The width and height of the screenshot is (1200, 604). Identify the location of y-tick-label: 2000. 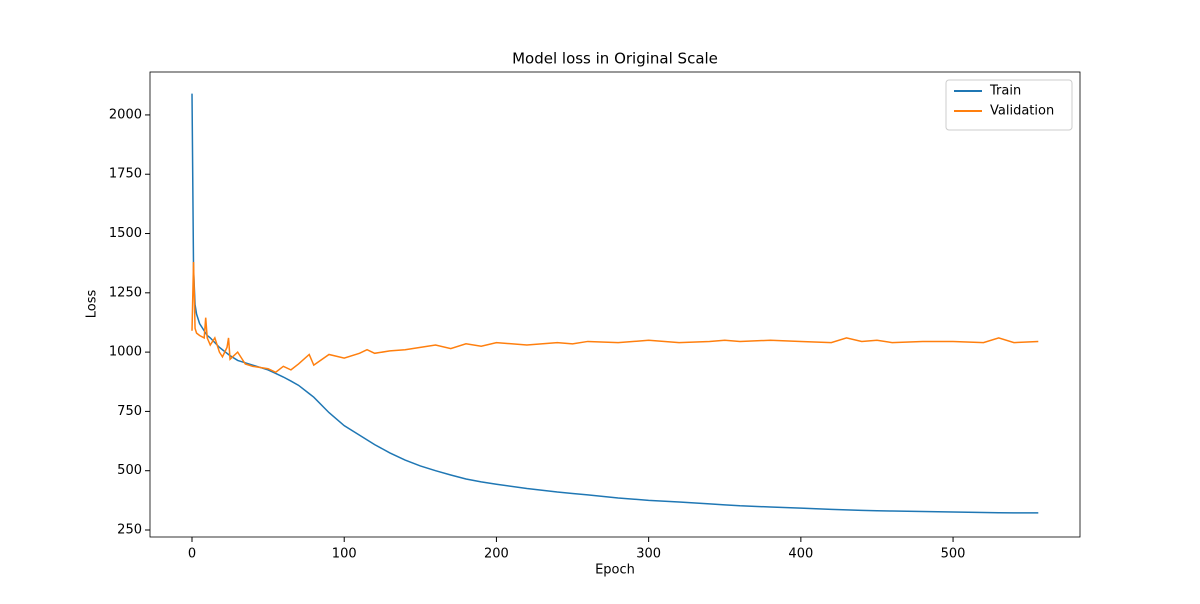
(125, 114).